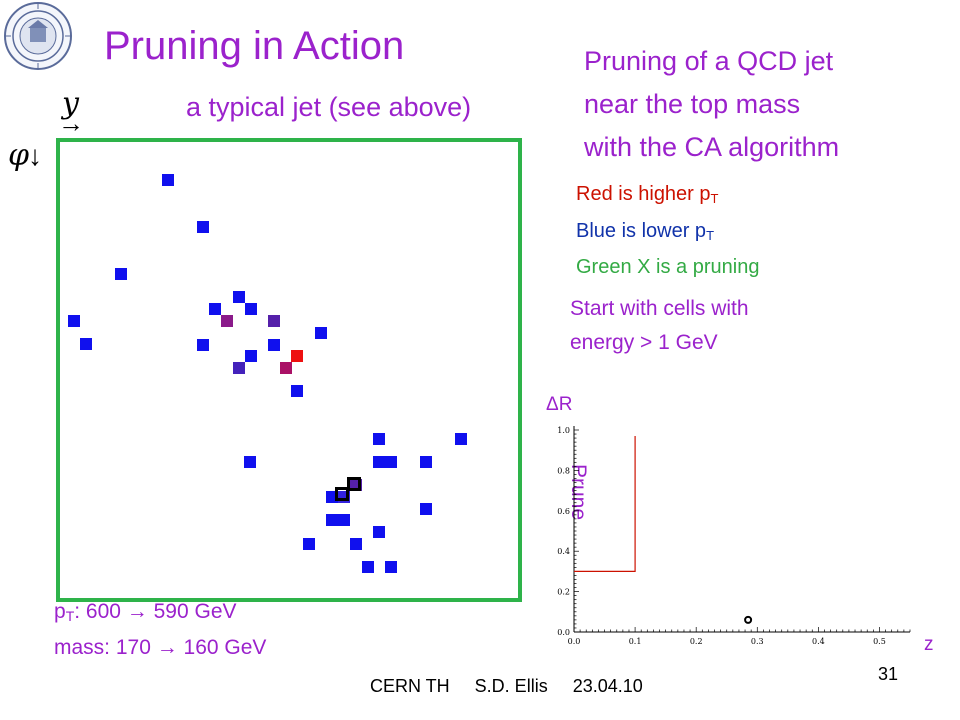 The height and width of the screenshot is (720, 960). I want to click on start-line: energy > 1 GeV, so click(644, 342).